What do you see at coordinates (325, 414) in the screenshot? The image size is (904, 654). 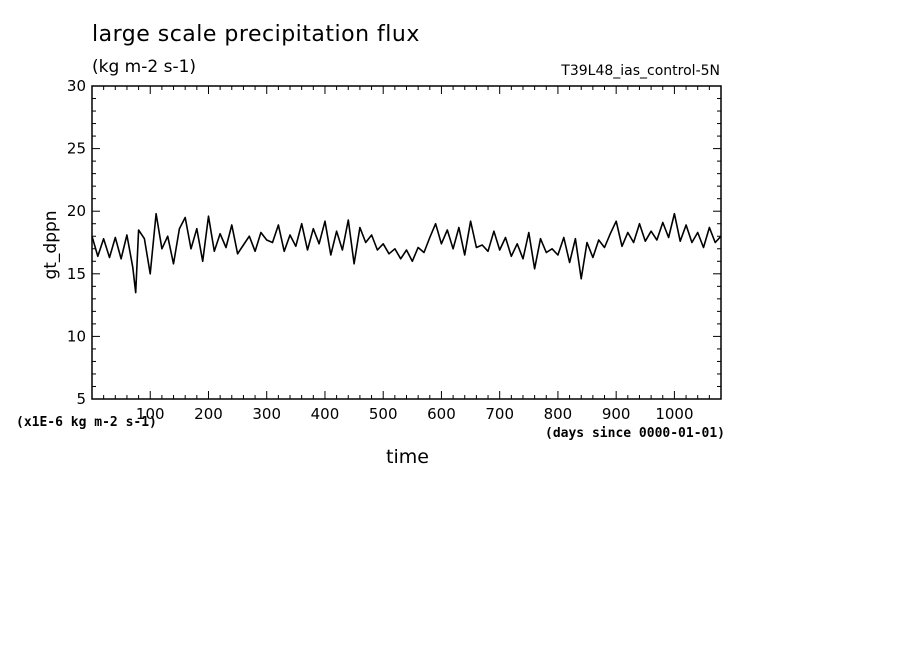 I see `x-tick-label: 400` at bounding box center [325, 414].